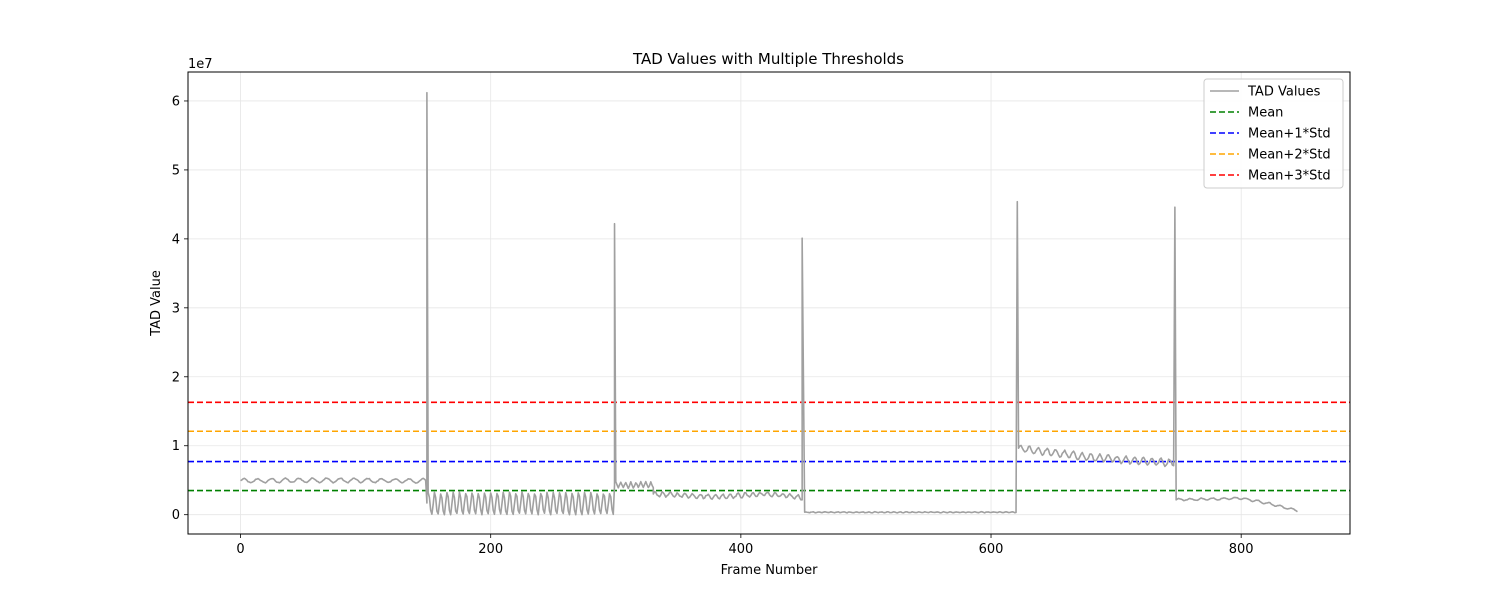 The image size is (1500, 600). I want to click on x-tick-label: 0, so click(240, 549).